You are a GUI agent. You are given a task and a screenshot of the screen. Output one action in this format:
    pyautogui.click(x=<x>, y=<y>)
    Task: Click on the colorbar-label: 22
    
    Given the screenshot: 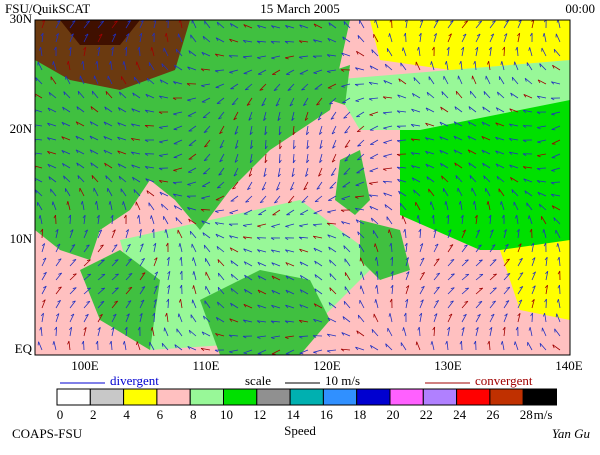 What is the action you would take?
    pyautogui.click(x=426, y=414)
    